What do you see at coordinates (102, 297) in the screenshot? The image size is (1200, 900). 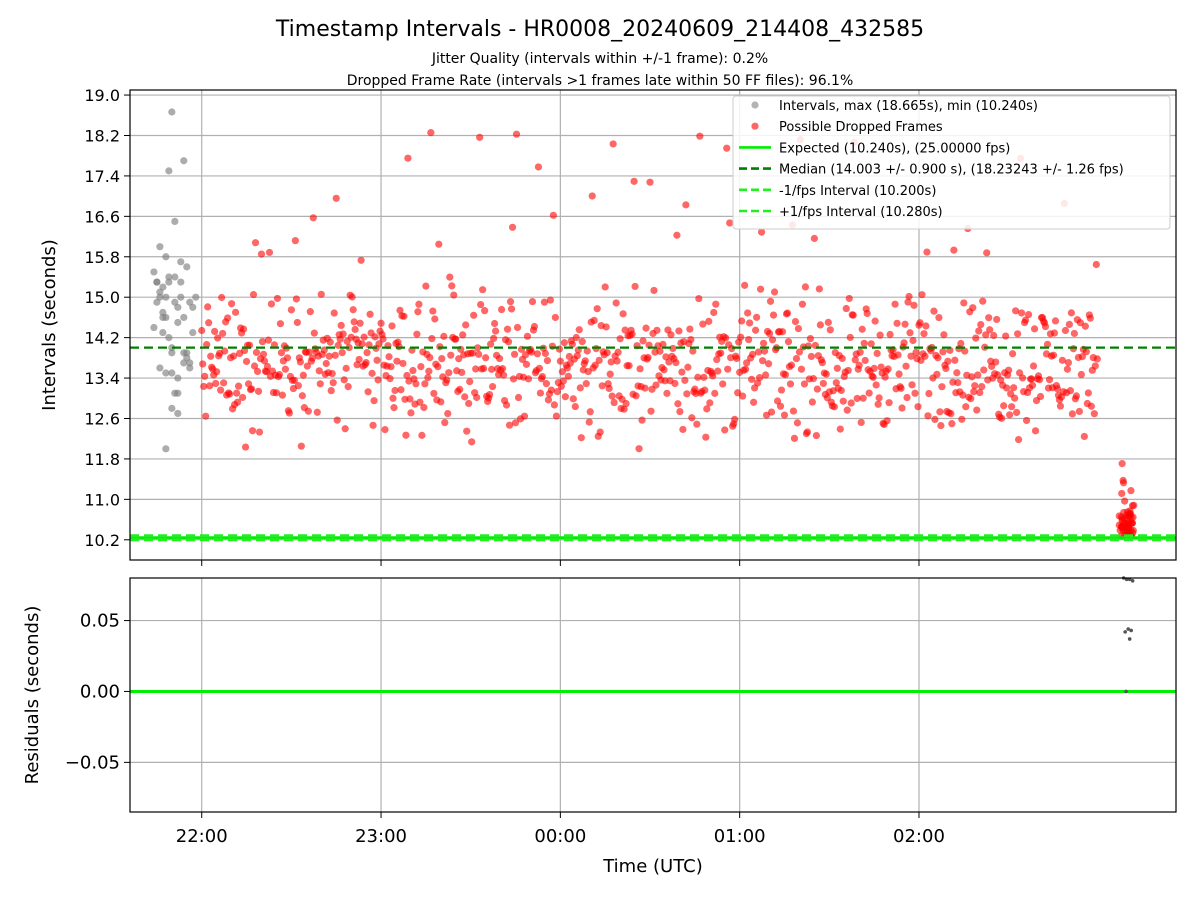 I see `top-y-tick-label: 15.0` at bounding box center [102, 297].